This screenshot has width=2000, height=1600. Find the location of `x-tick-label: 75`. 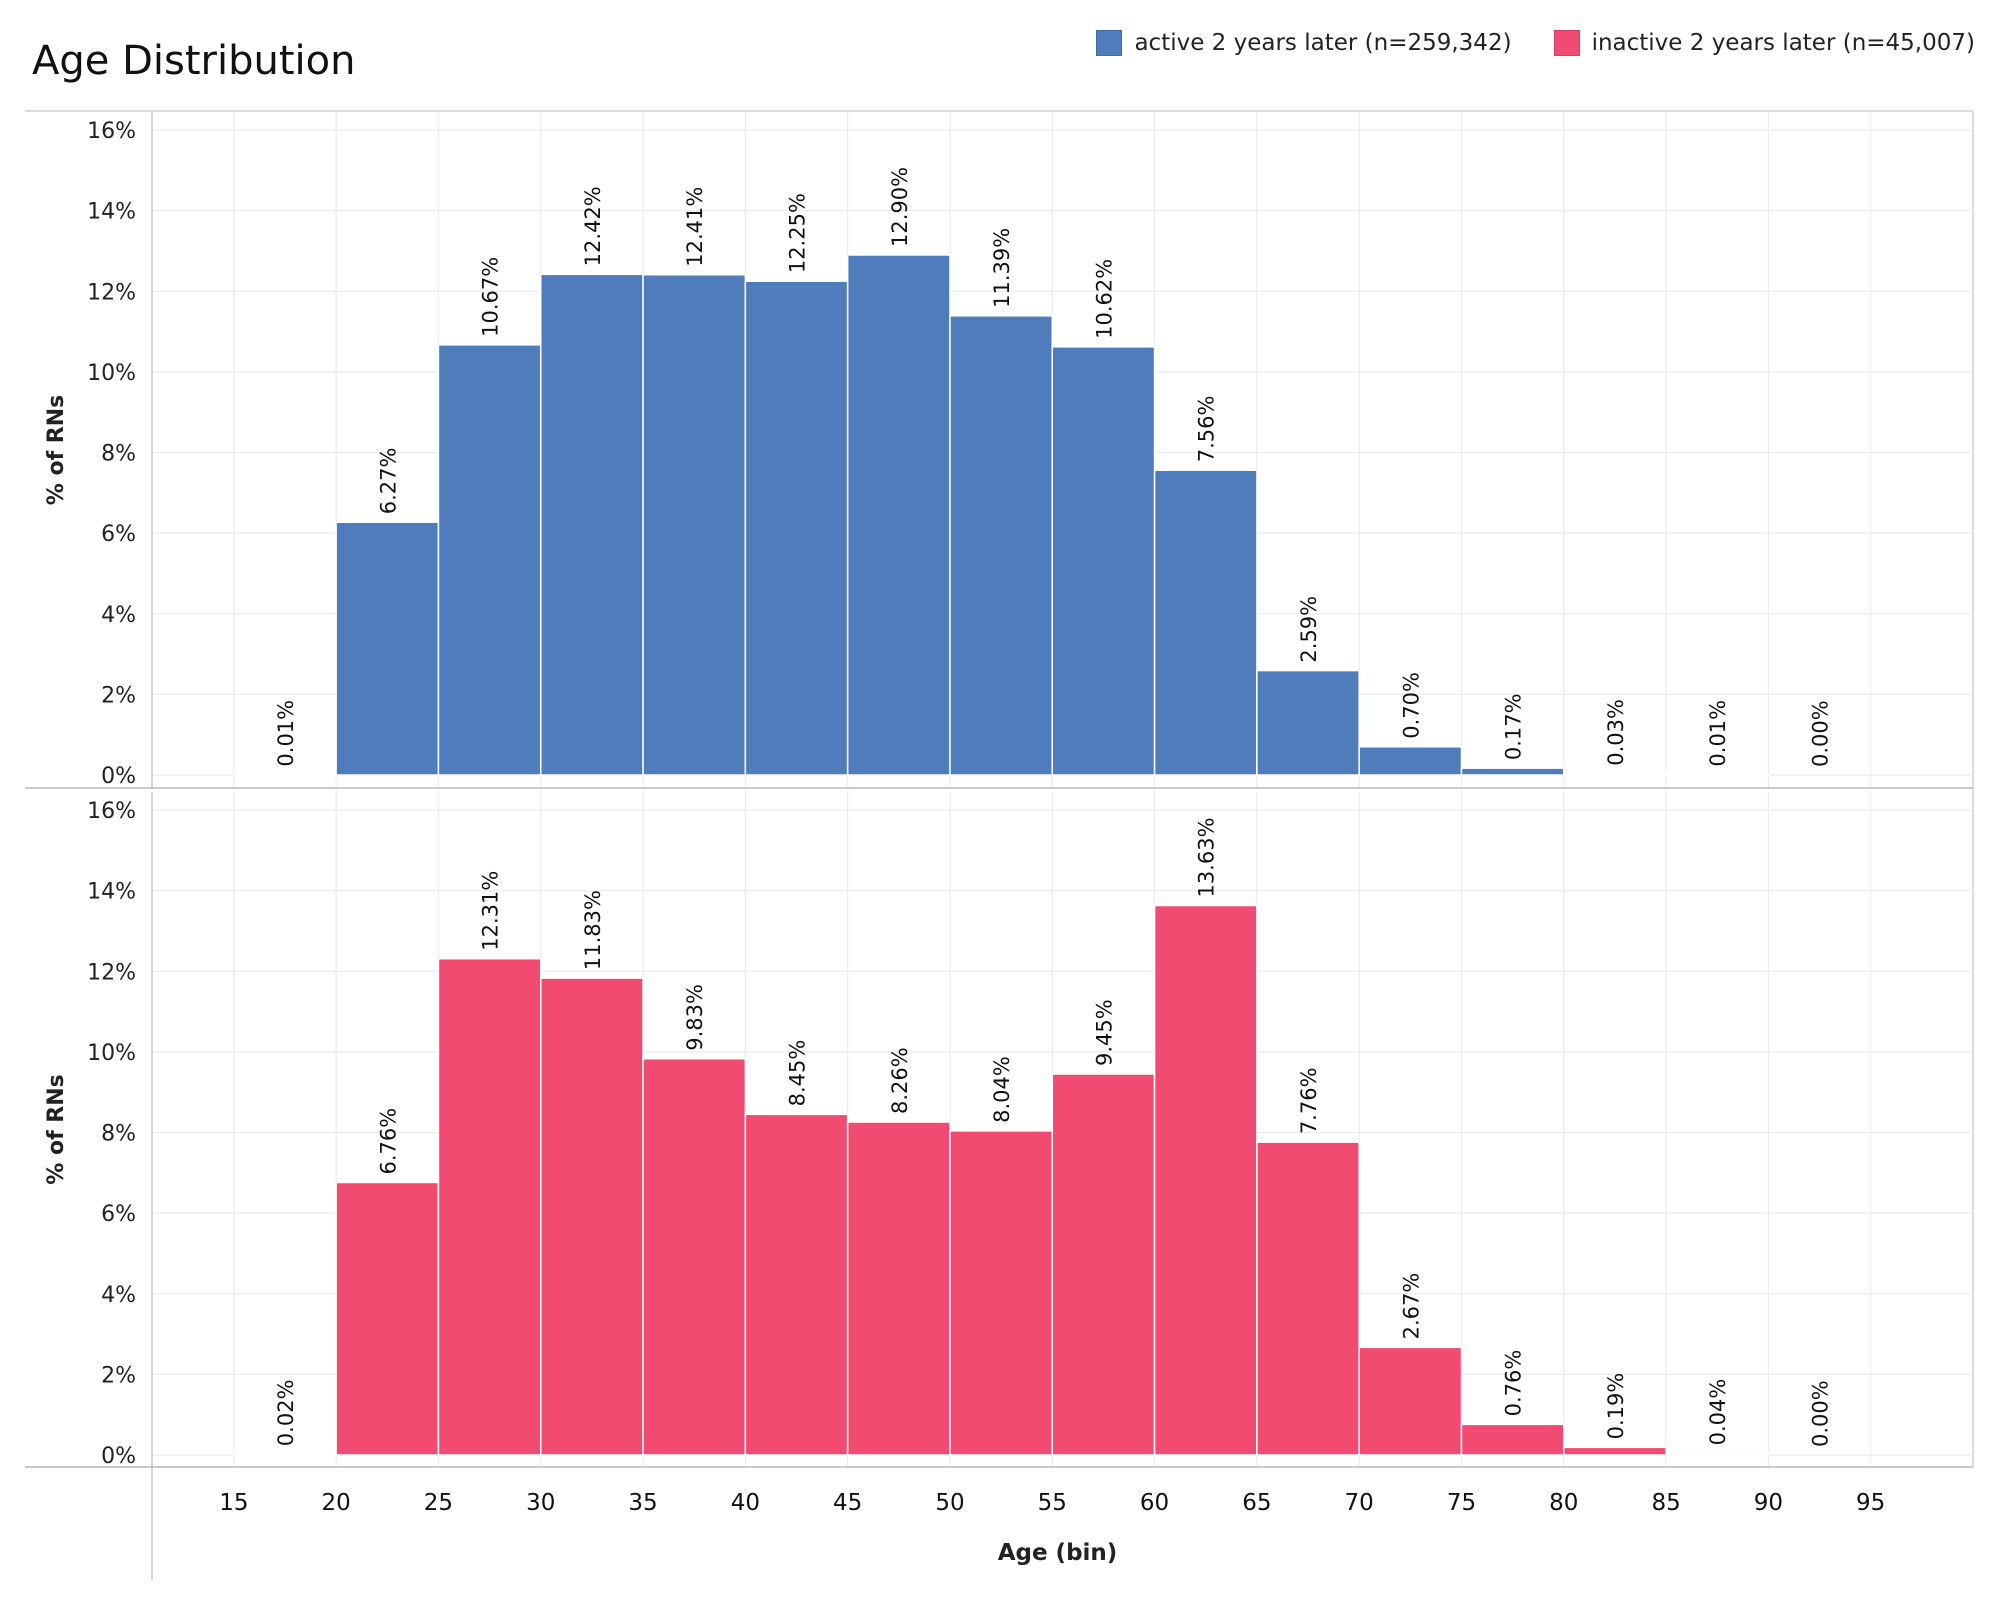

x-tick-label: 75 is located at coordinates (1461, 1503).